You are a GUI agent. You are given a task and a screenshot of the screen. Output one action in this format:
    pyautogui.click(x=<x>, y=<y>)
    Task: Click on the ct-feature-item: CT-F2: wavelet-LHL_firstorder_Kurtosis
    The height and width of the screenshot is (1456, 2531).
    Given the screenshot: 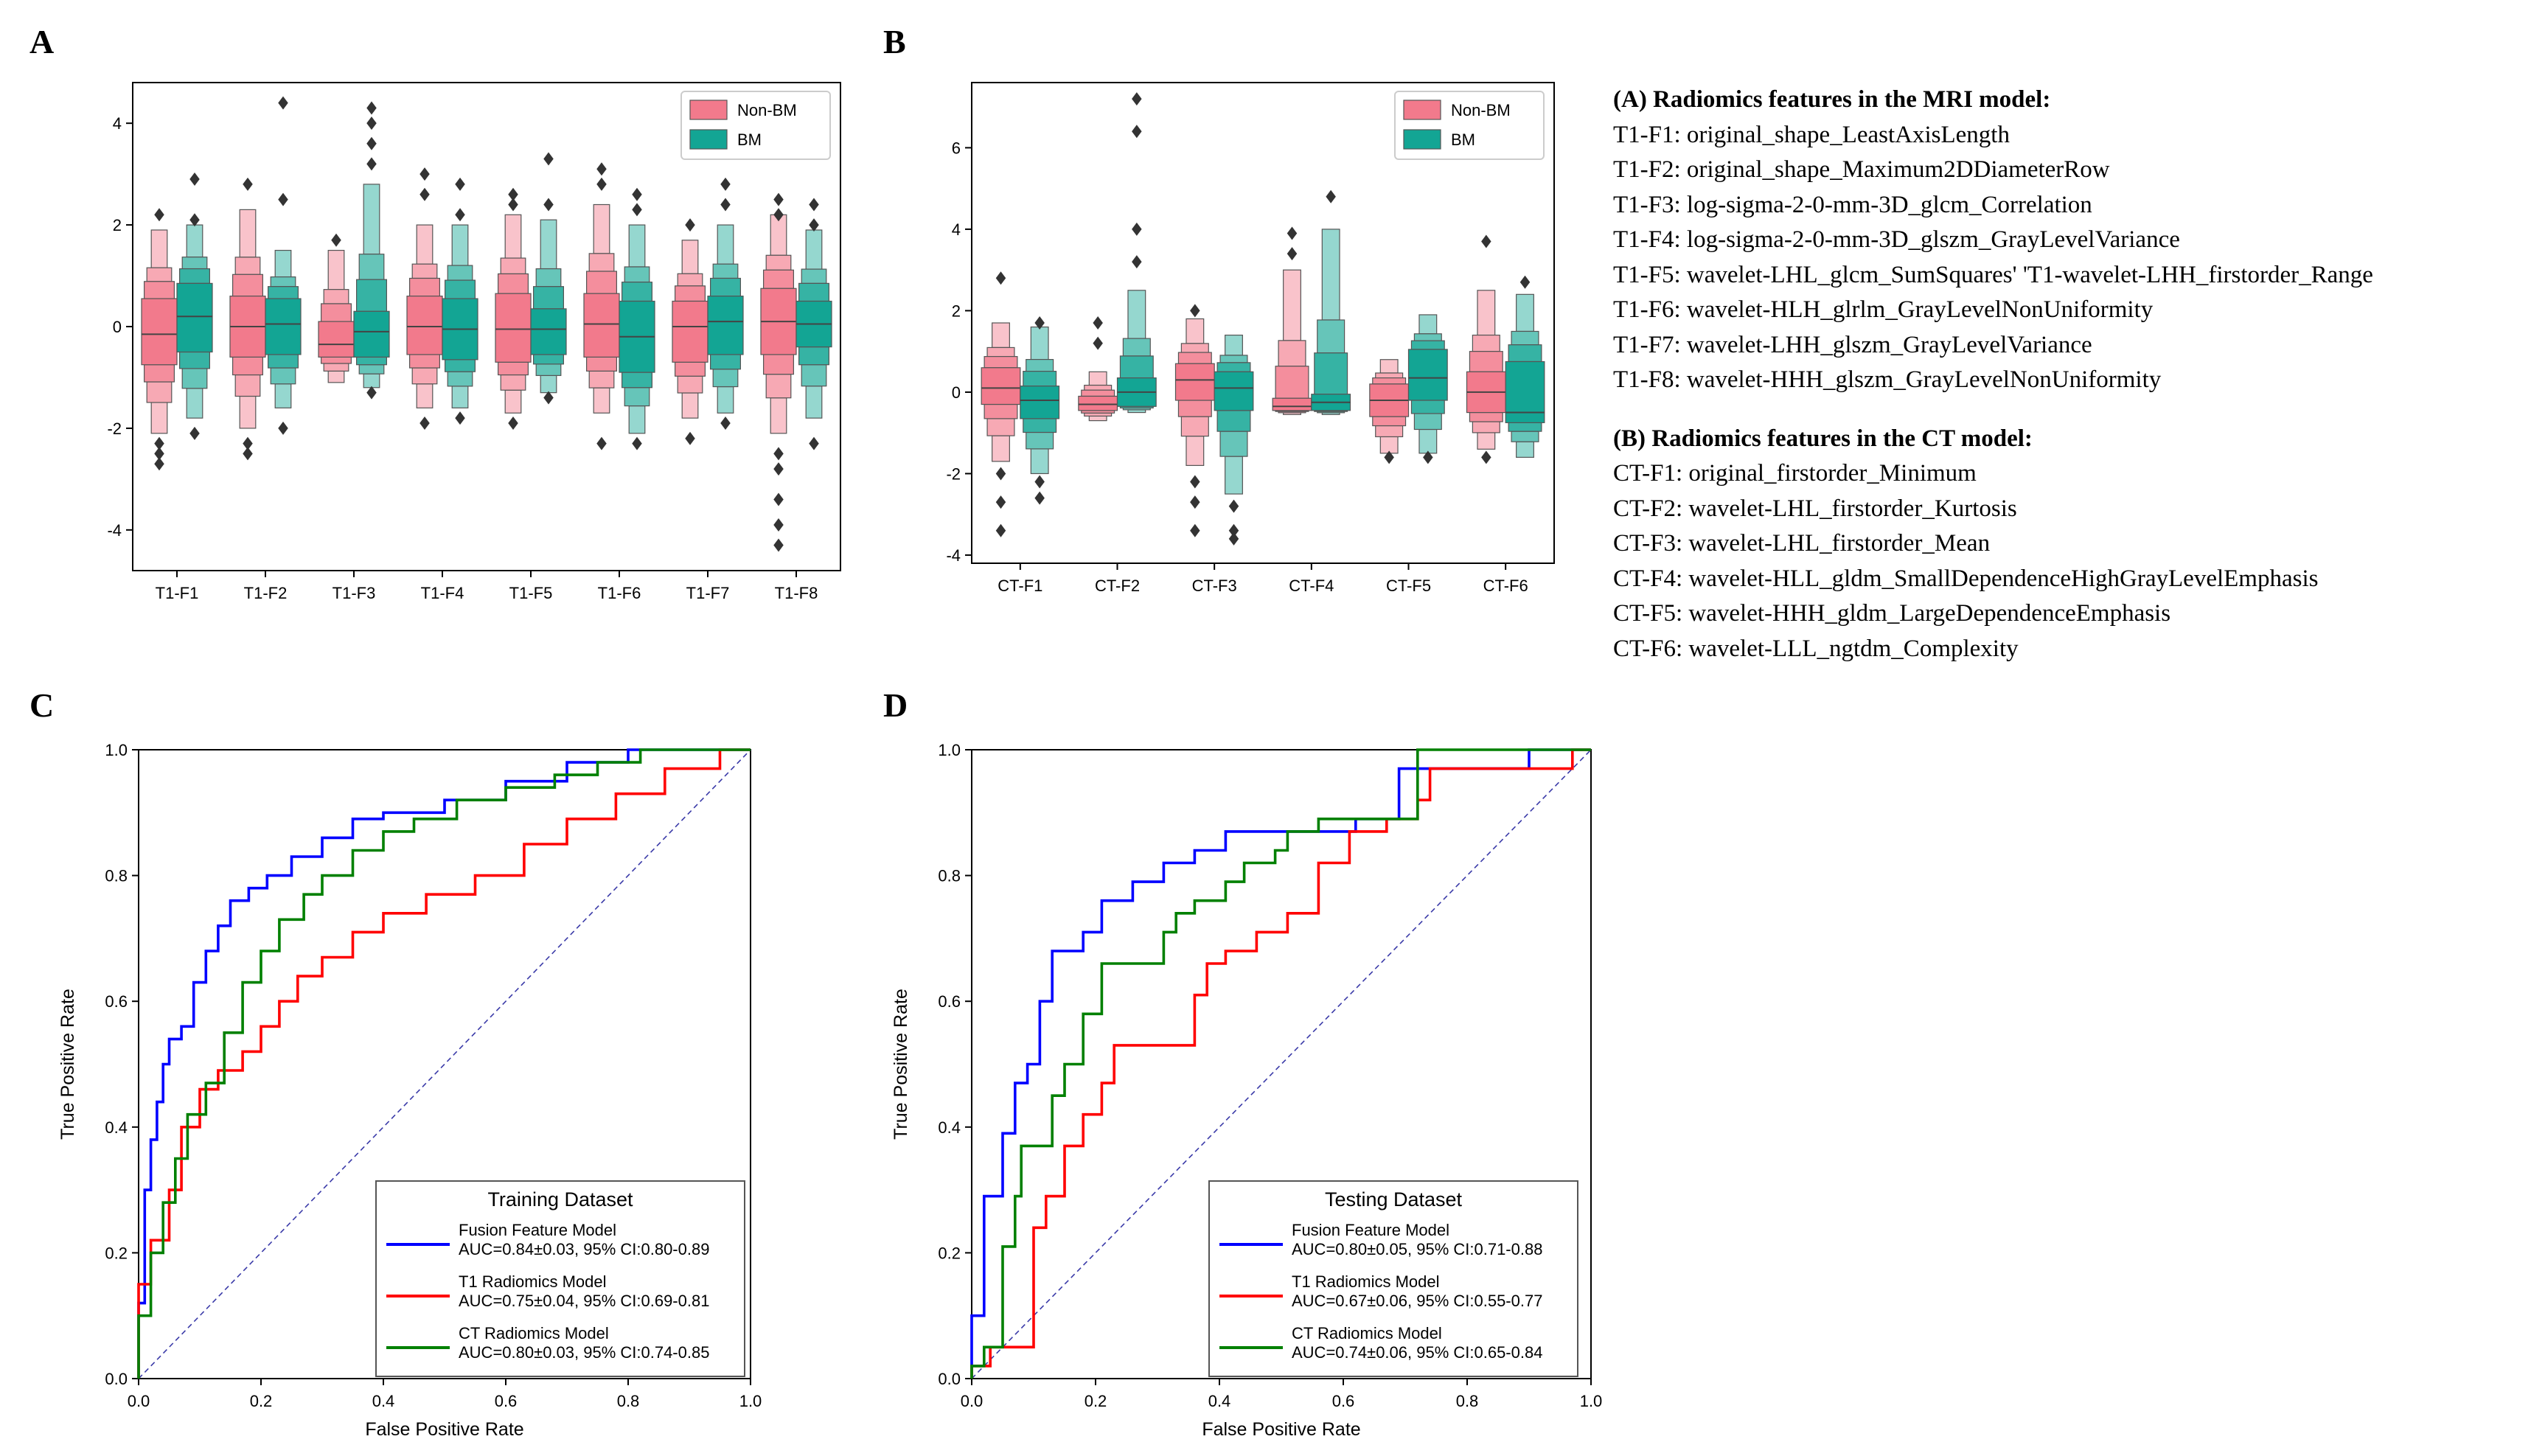 What is the action you would take?
    pyautogui.click(x=1815, y=508)
    